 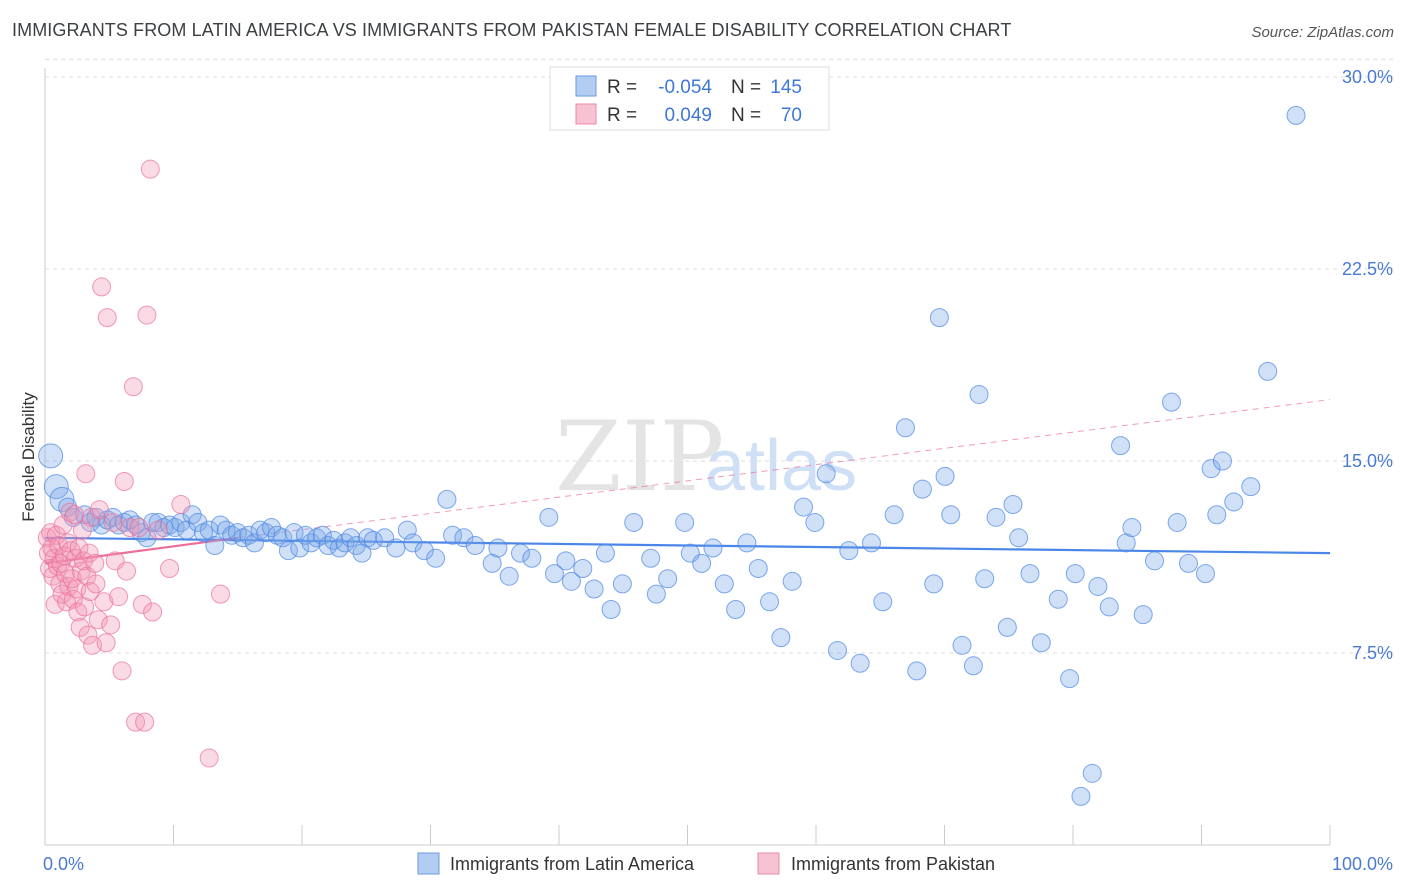 I want to click on y-tick-label-2: 22.5%, so click(x=1367, y=269).